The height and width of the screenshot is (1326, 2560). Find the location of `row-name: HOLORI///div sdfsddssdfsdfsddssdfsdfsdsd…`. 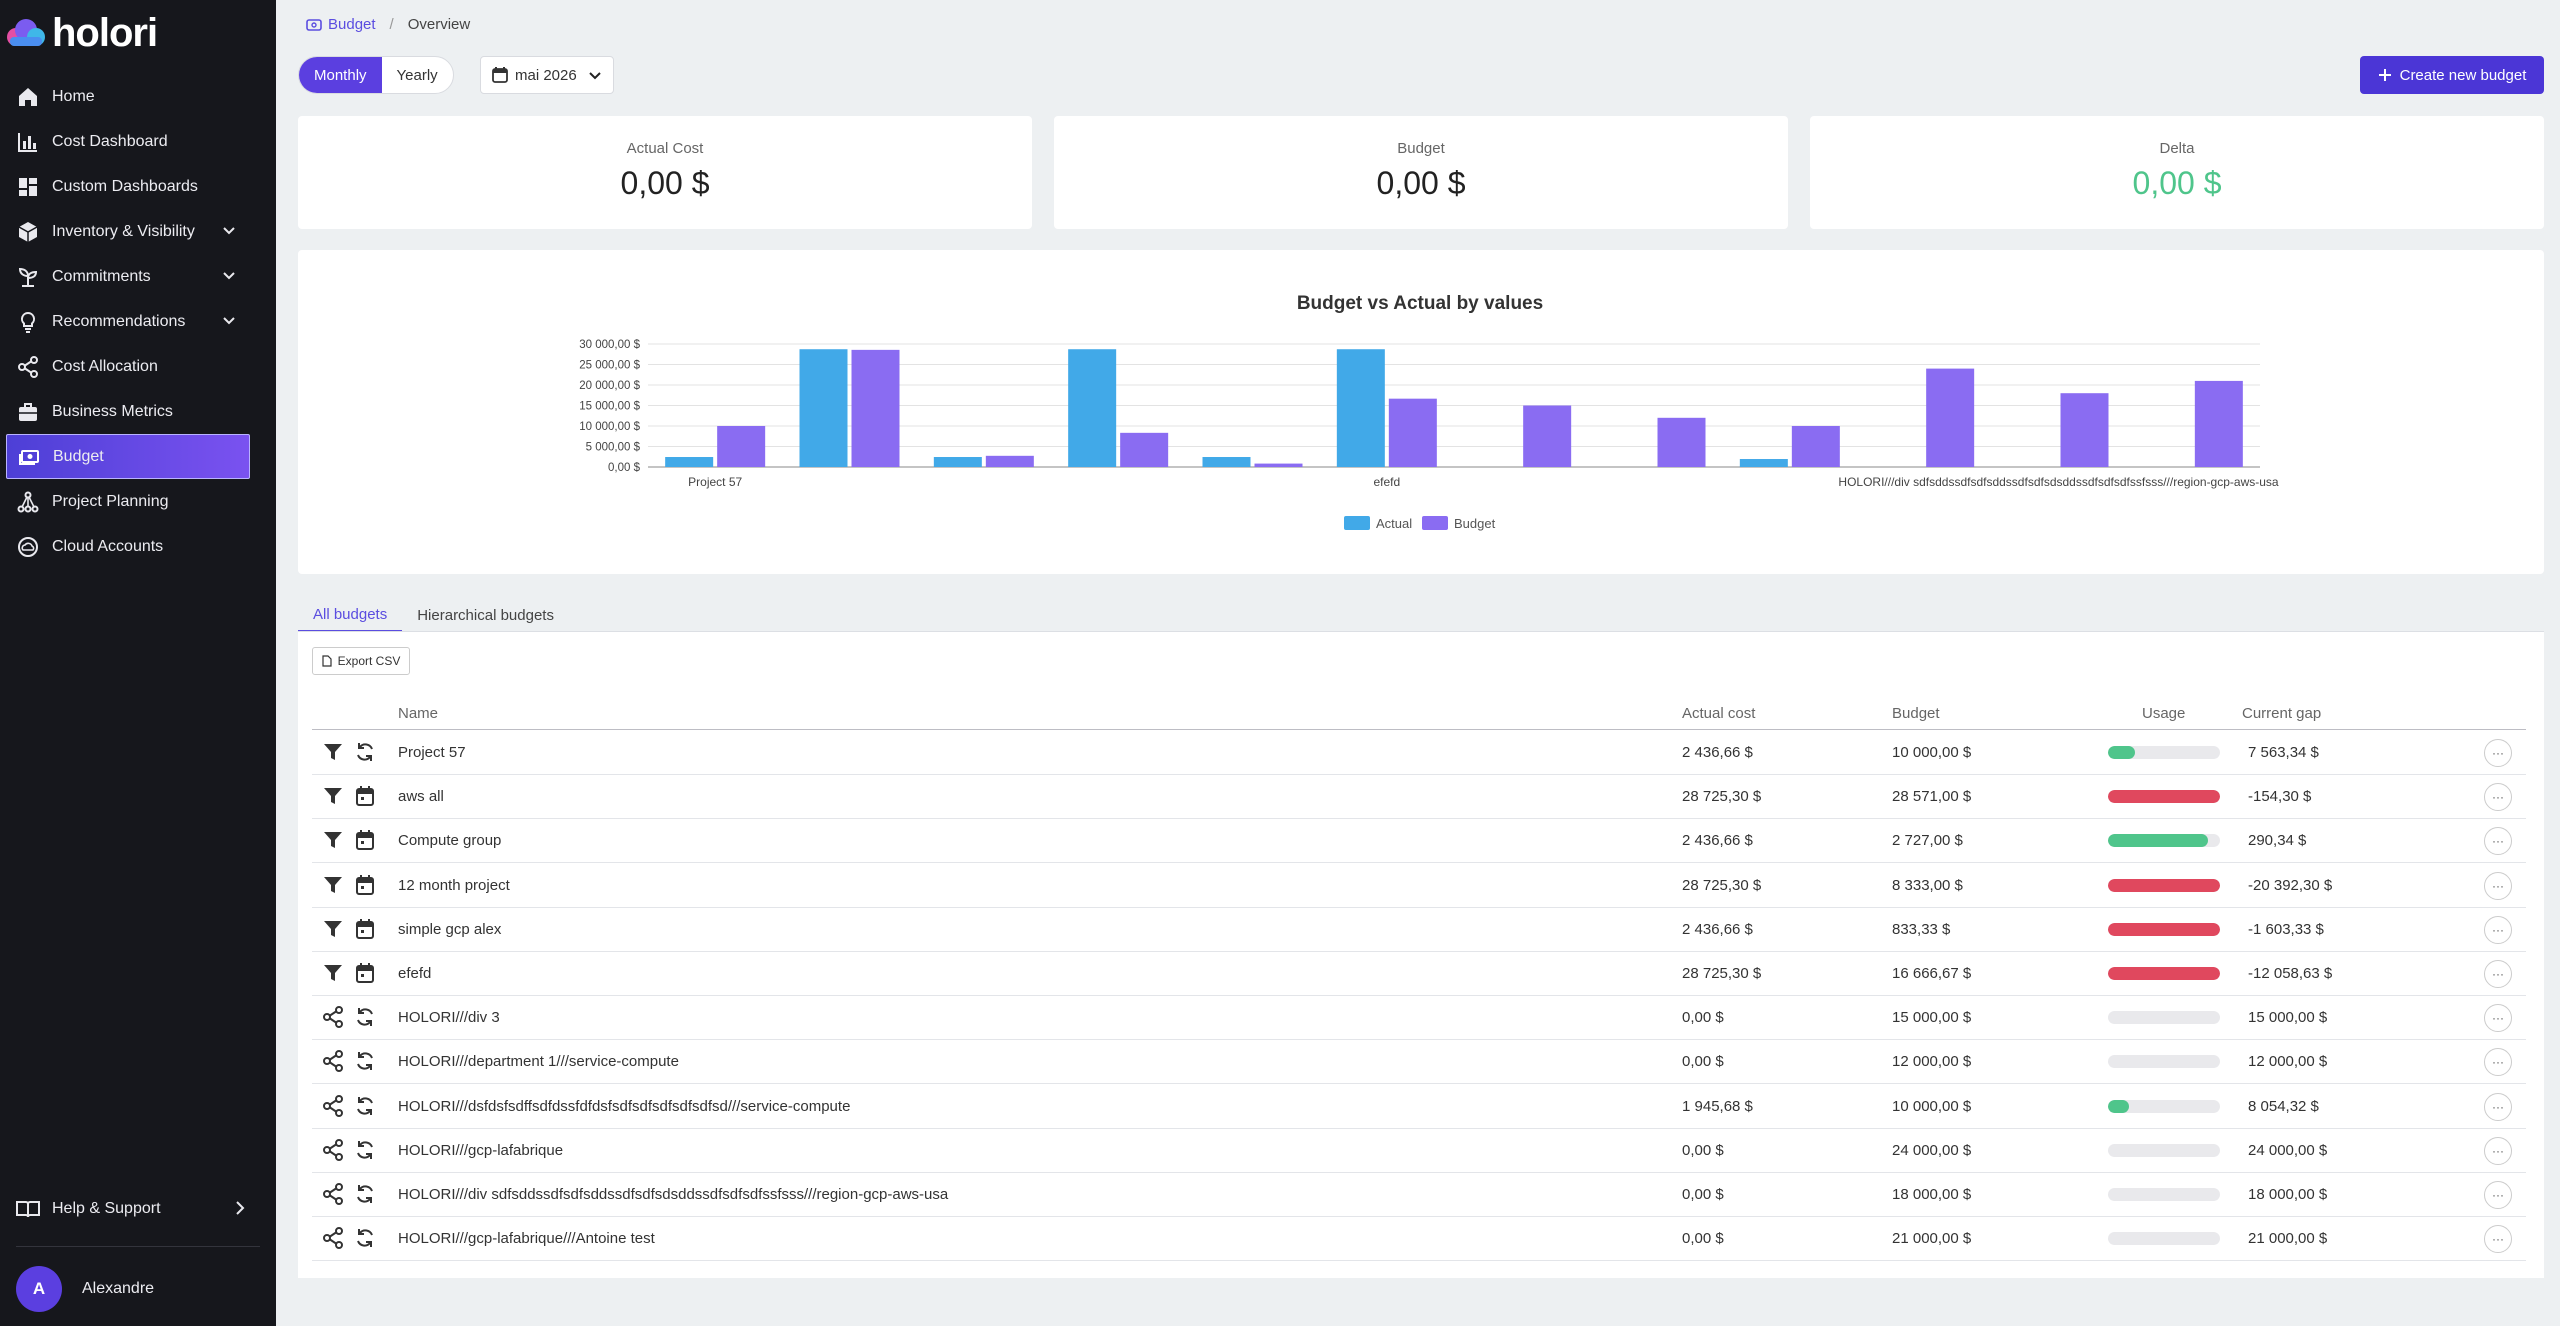

row-name: HOLORI///div sdfsddssdfsdfsddssdfsdfsdsd… is located at coordinates (673, 1194).